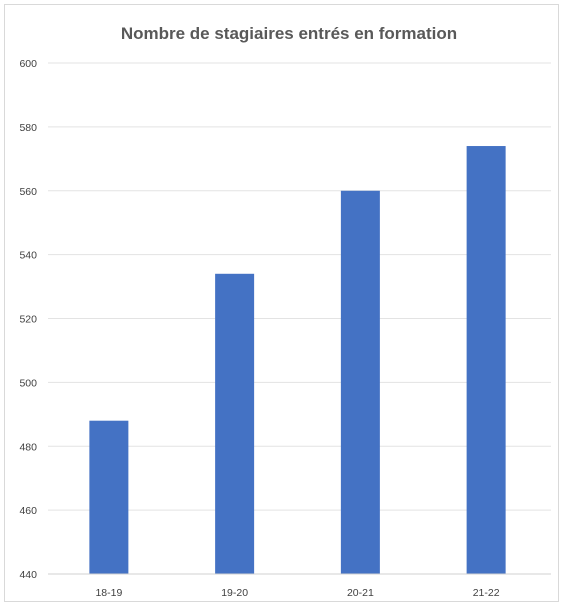 The height and width of the screenshot is (607, 564). I want to click on x-axis-tick-labels: 18-19 19-20 20-21 21-22, so click(297, 593).